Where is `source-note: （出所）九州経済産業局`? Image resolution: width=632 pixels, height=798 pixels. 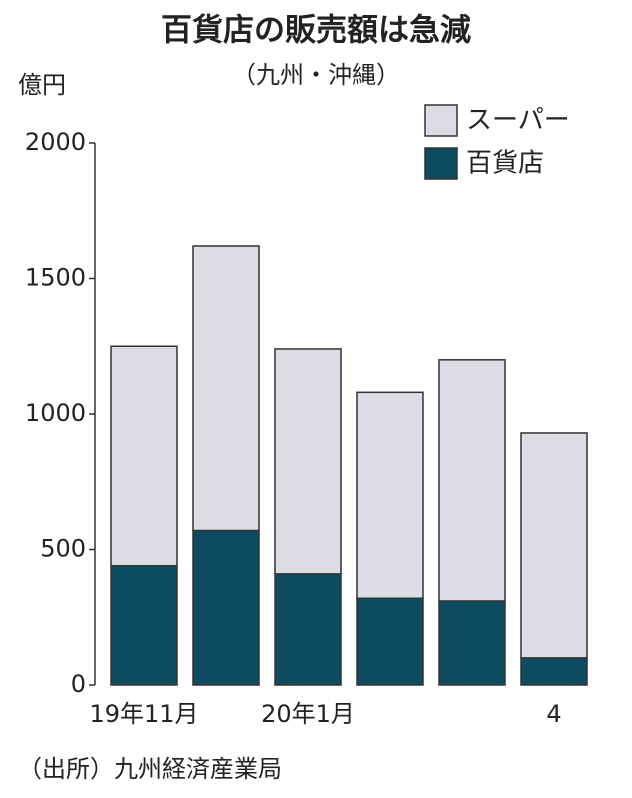
source-note: （出所）九州経済産業局 is located at coordinates (150, 769).